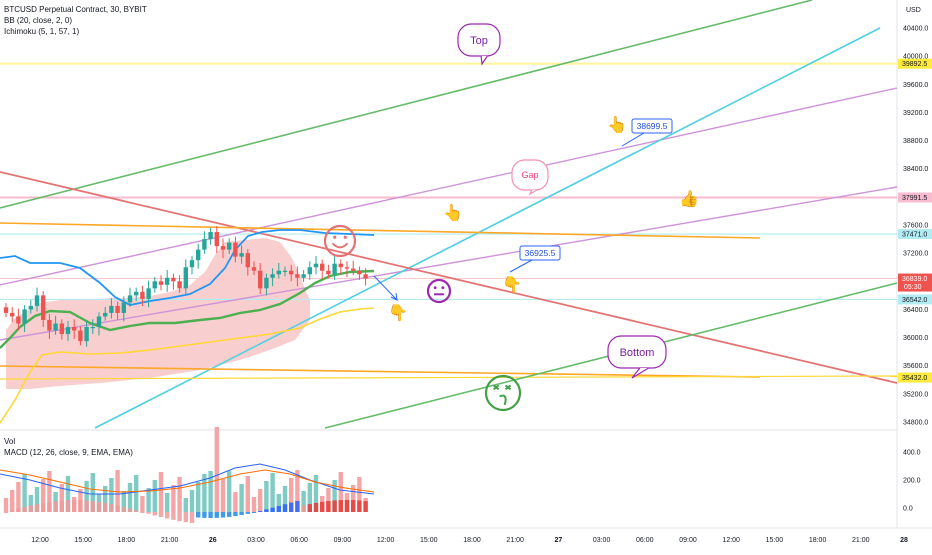 Image resolution: width=932 pixels, height=555 pixels. What do you see at coordinates (10, 441) in the screenshot?
I see `indicator-vol: Vol` at bounding box center [10, 441].